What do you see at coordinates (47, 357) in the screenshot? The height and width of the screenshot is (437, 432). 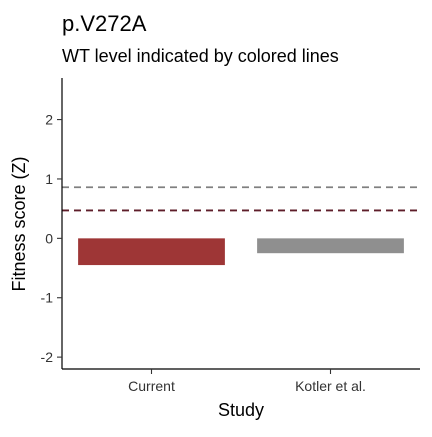 I see `y-tick-label: -2` at bounding box center [47, 357].